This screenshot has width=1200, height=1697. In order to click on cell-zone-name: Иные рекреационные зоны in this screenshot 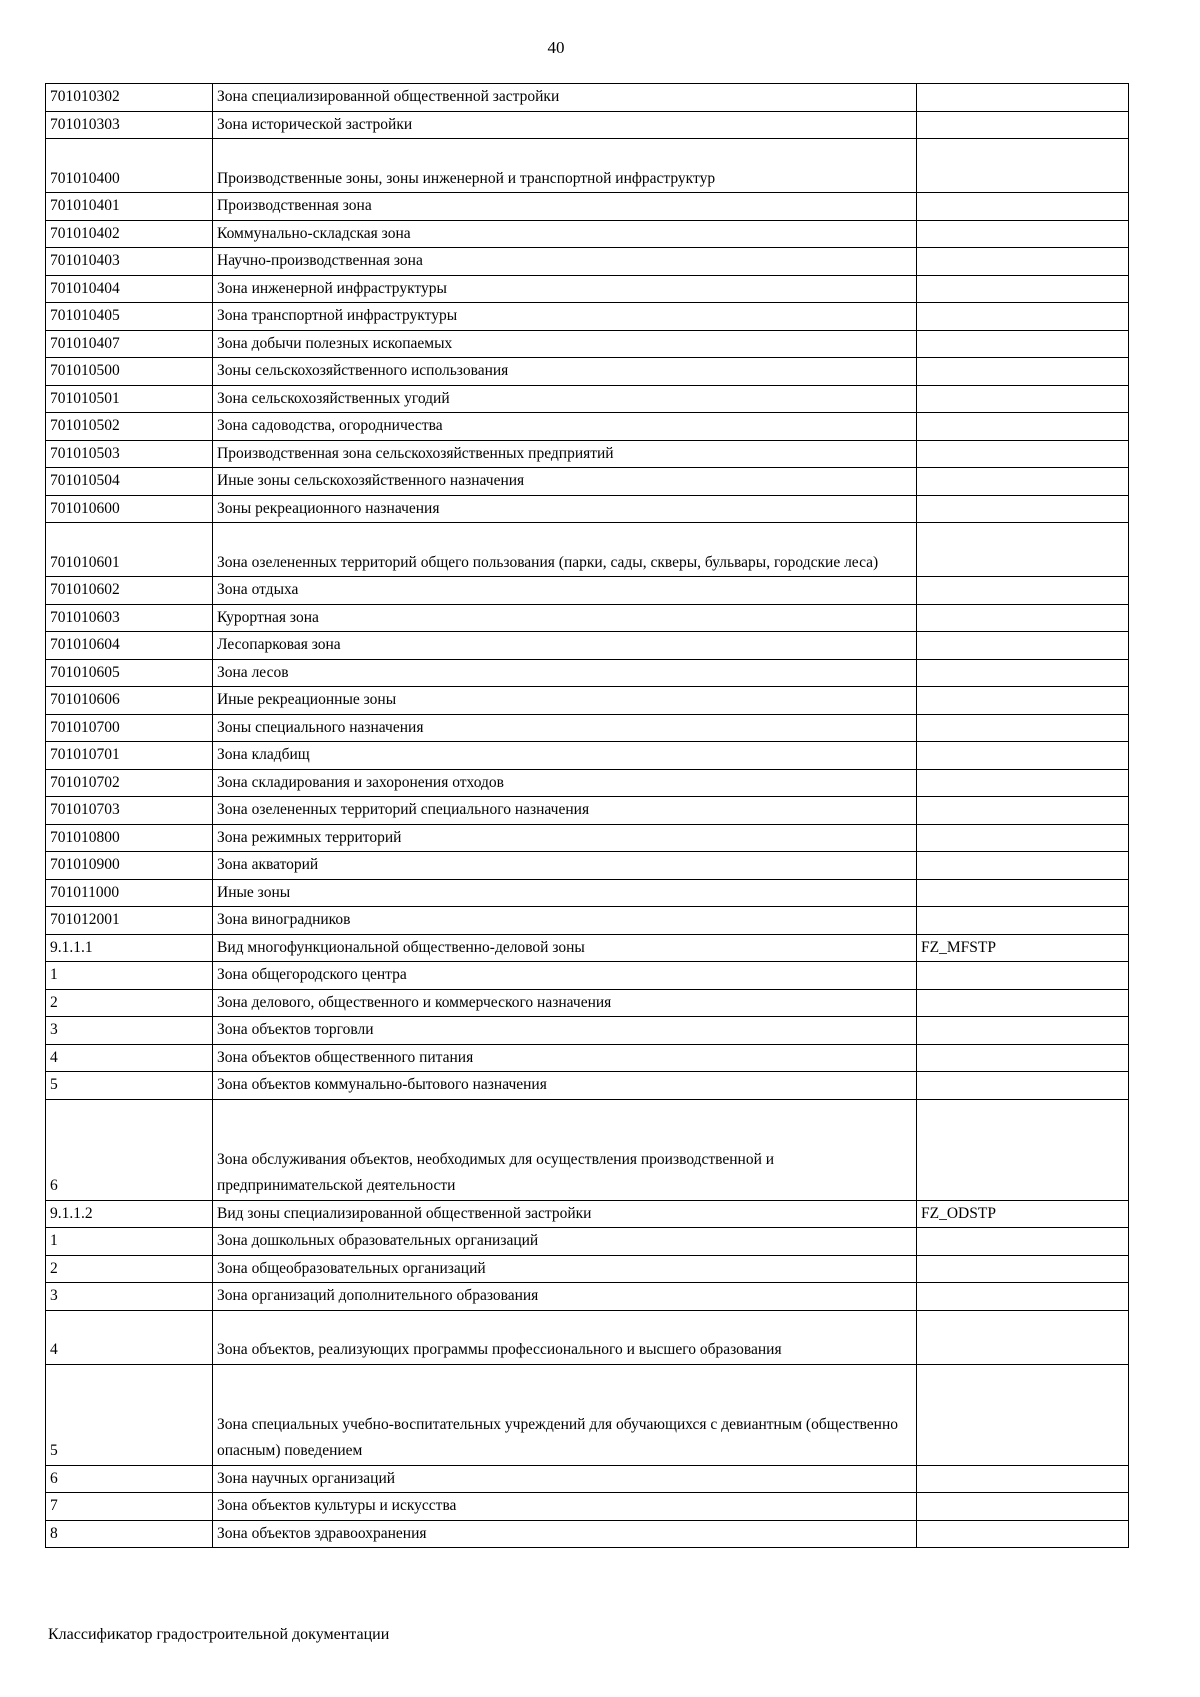, I will do `click(564, 700)`.